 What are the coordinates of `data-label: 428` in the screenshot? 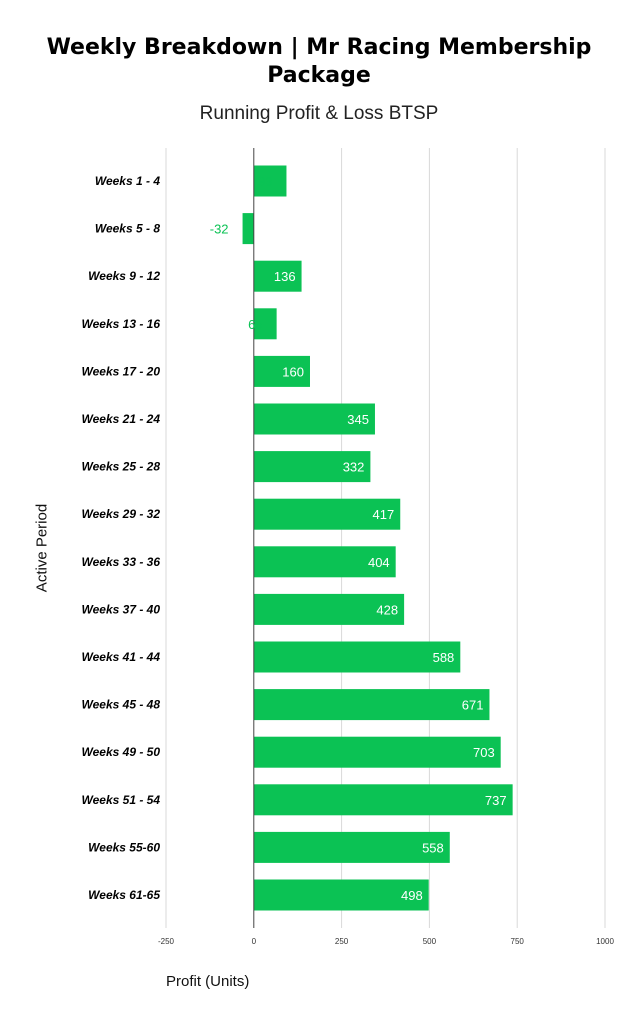 It's located at (387, 609).